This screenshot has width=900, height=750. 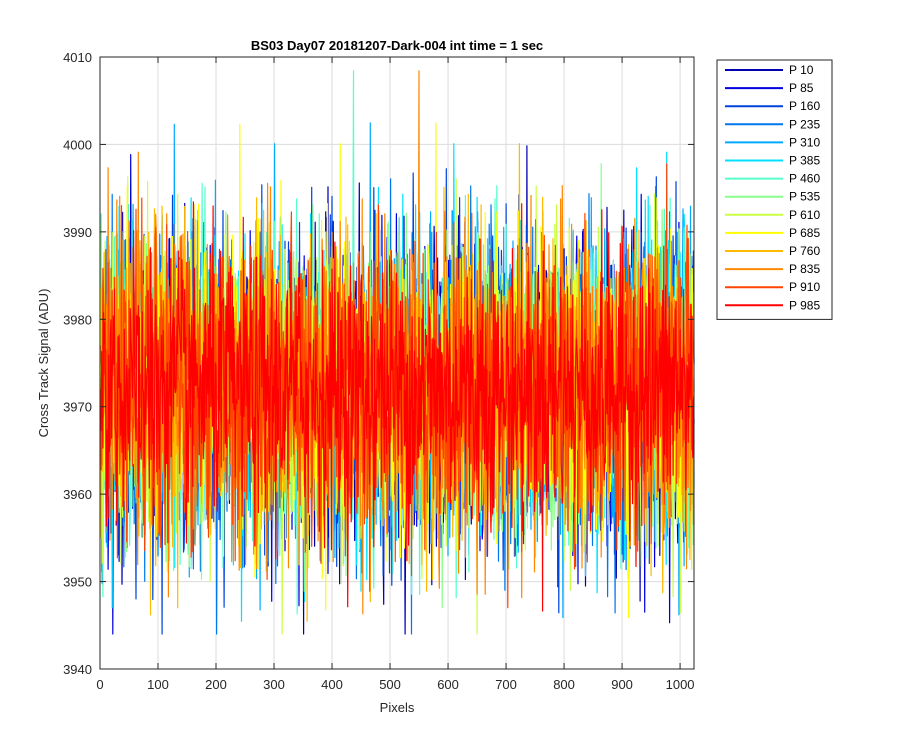 What do you see at coordinates (801, 70) in the screenshot?
I see `legend-label: P 10` at bounding box center [801, 70].